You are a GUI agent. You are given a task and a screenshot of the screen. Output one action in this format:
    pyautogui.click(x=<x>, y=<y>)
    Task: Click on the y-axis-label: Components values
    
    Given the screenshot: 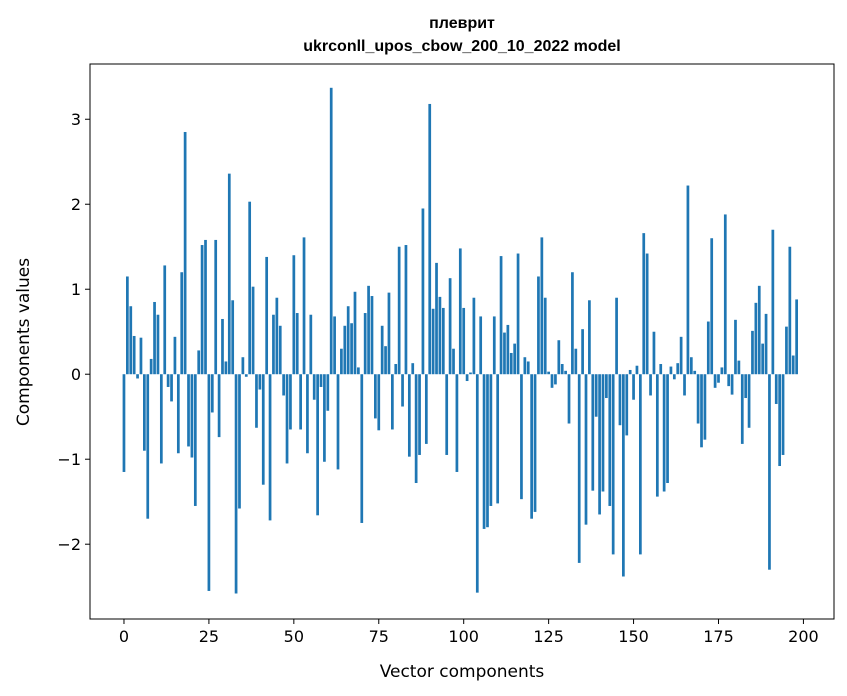 What is the action you would take?
    pyautogui.click(x=24, y=342)
    